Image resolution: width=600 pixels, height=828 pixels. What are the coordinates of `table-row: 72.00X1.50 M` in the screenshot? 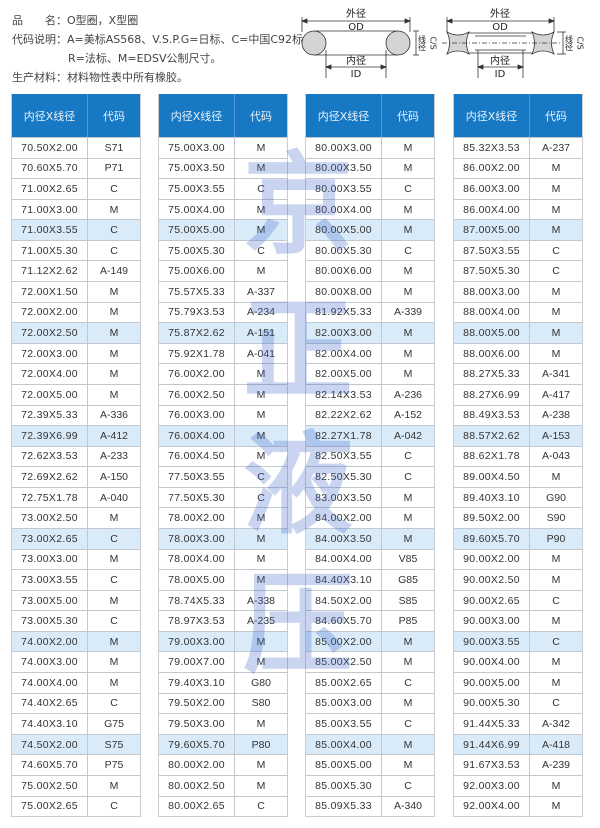 It's located at (76, 291).